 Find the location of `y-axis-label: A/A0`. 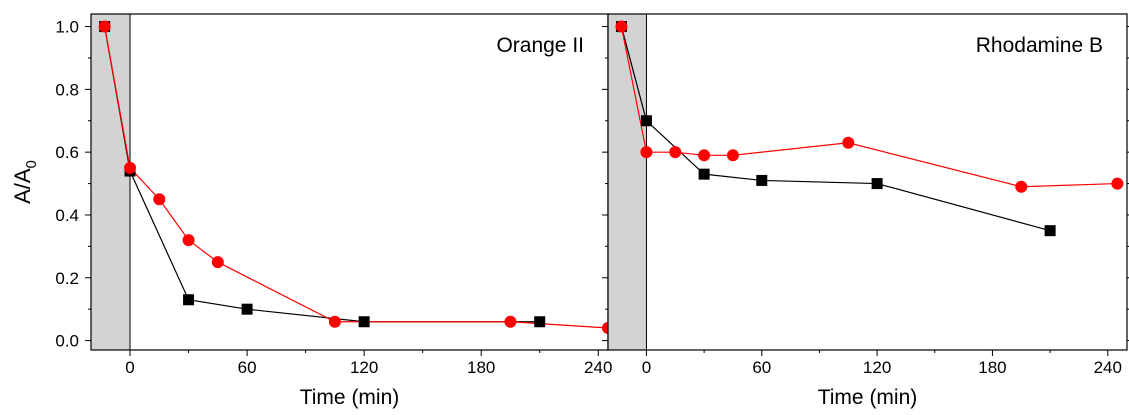

y-axis-label: A/A0 is located at coordinates (25, 182).